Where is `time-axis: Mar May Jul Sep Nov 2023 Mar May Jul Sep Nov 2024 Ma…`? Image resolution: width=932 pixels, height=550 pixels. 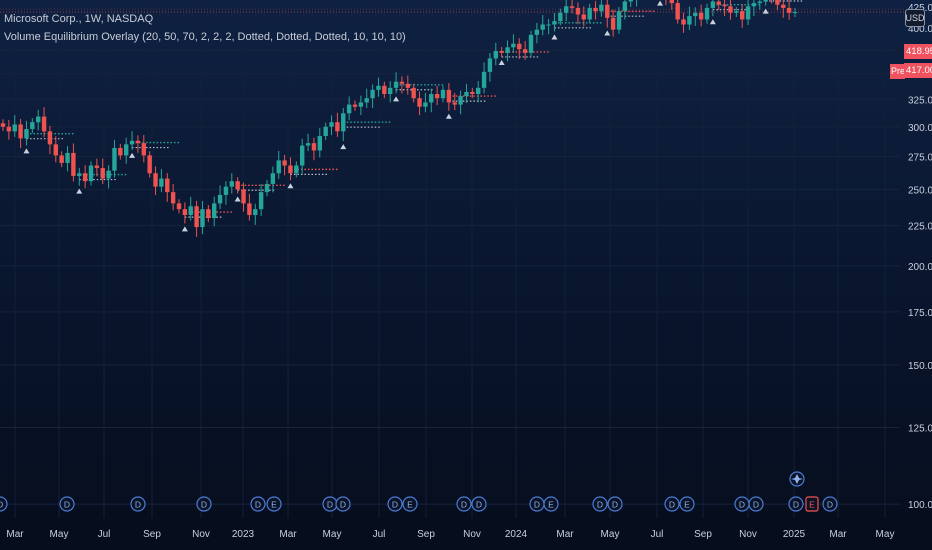
time-axis: Mar May Jul Sep Nov 2023 Mar May Jul Sep Nov 2024 Ma… is located at coordinates (450, 534).